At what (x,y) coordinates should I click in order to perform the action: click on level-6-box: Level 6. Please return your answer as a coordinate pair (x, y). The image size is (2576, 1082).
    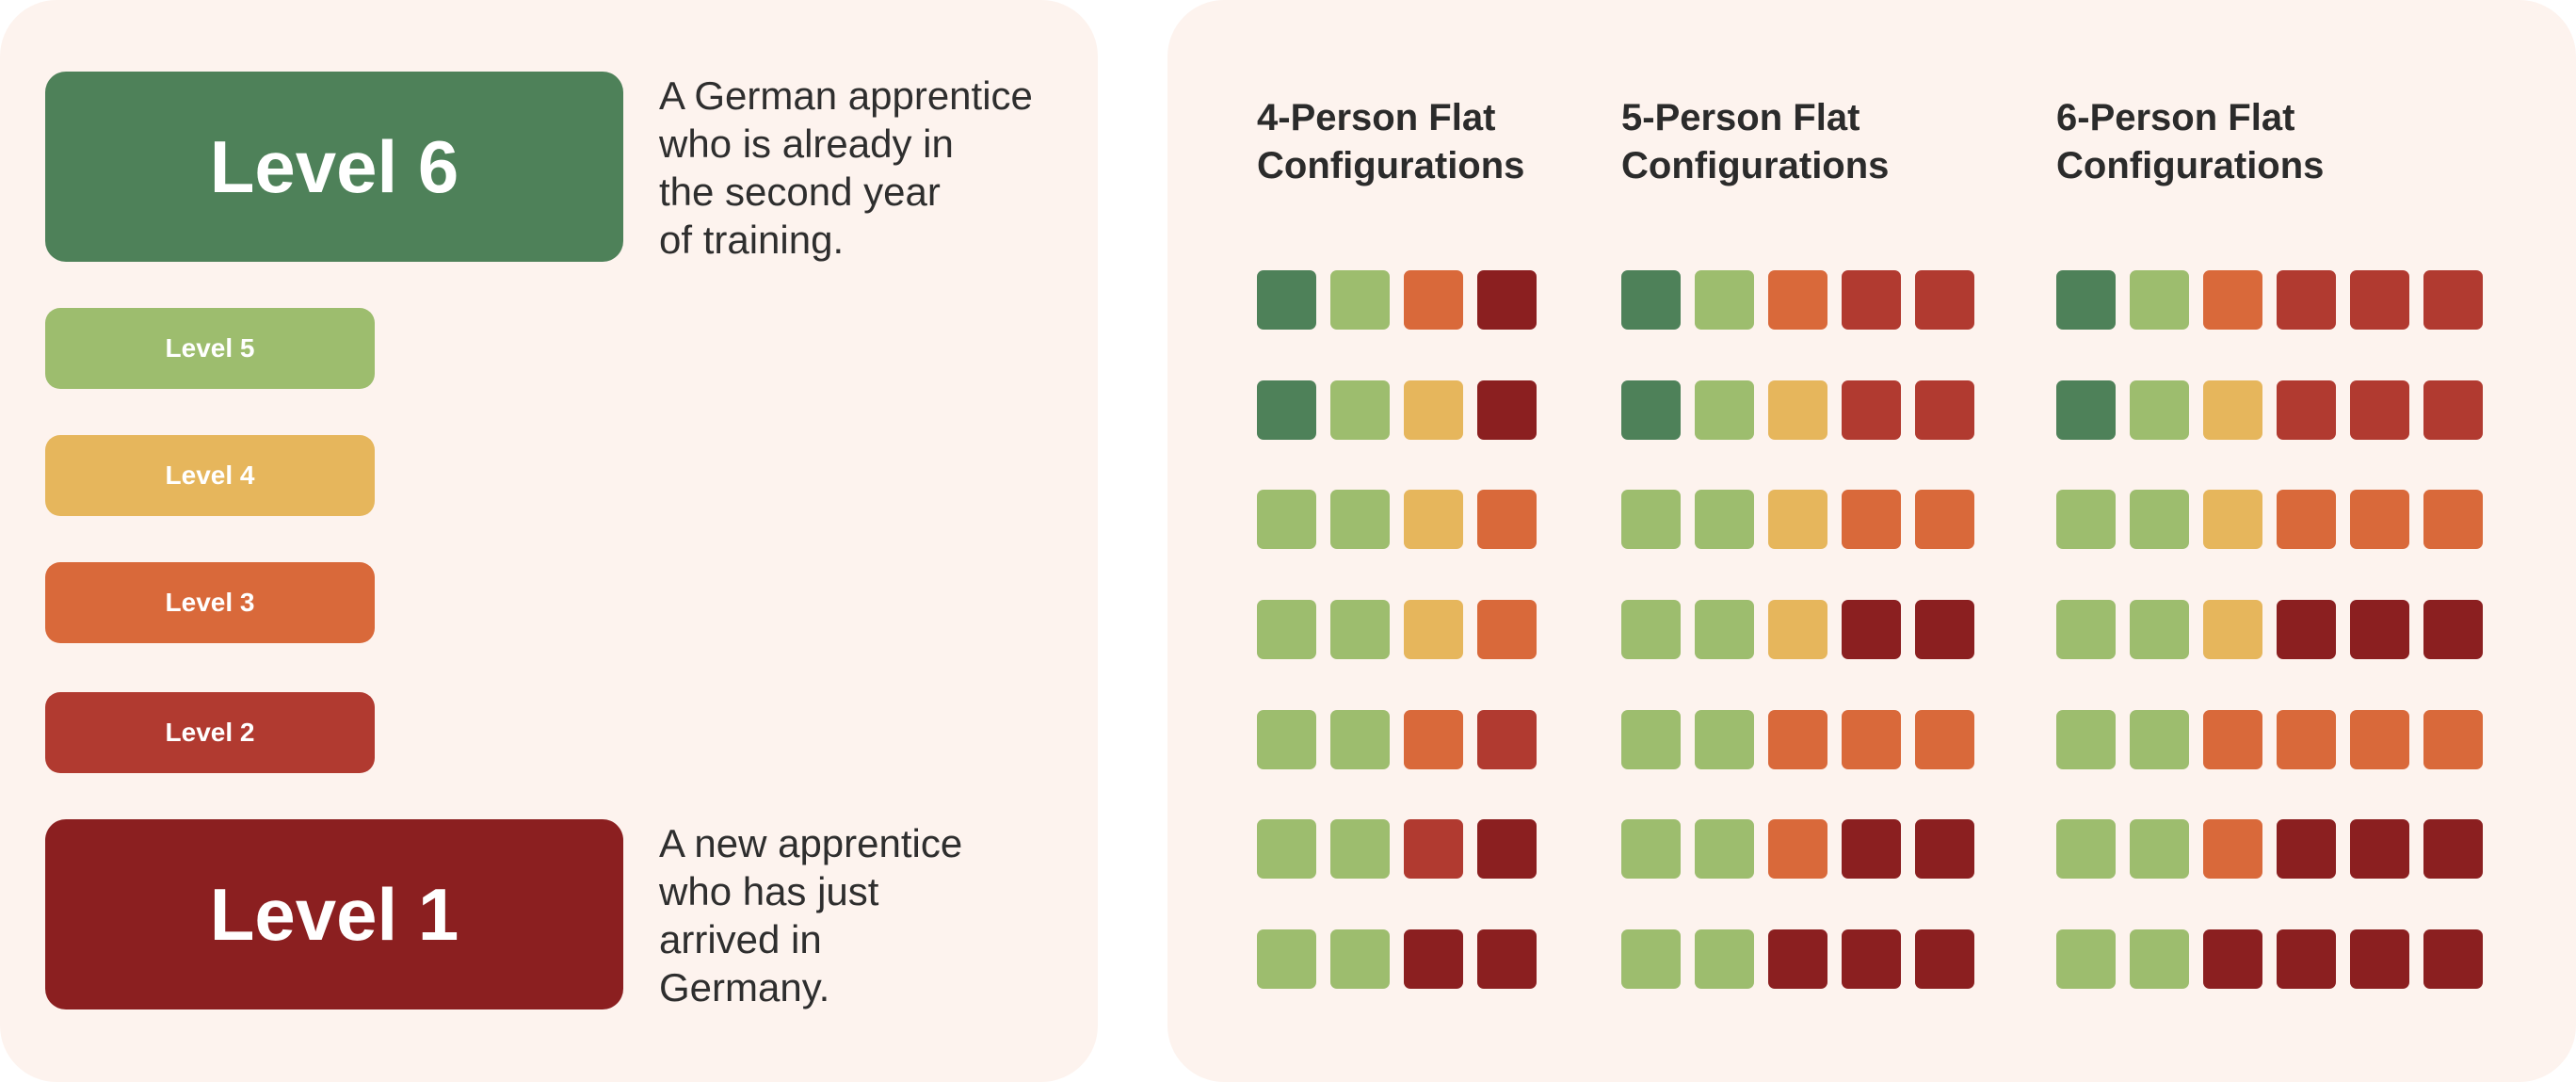
    Looking at the image, I should click on (334, 167).